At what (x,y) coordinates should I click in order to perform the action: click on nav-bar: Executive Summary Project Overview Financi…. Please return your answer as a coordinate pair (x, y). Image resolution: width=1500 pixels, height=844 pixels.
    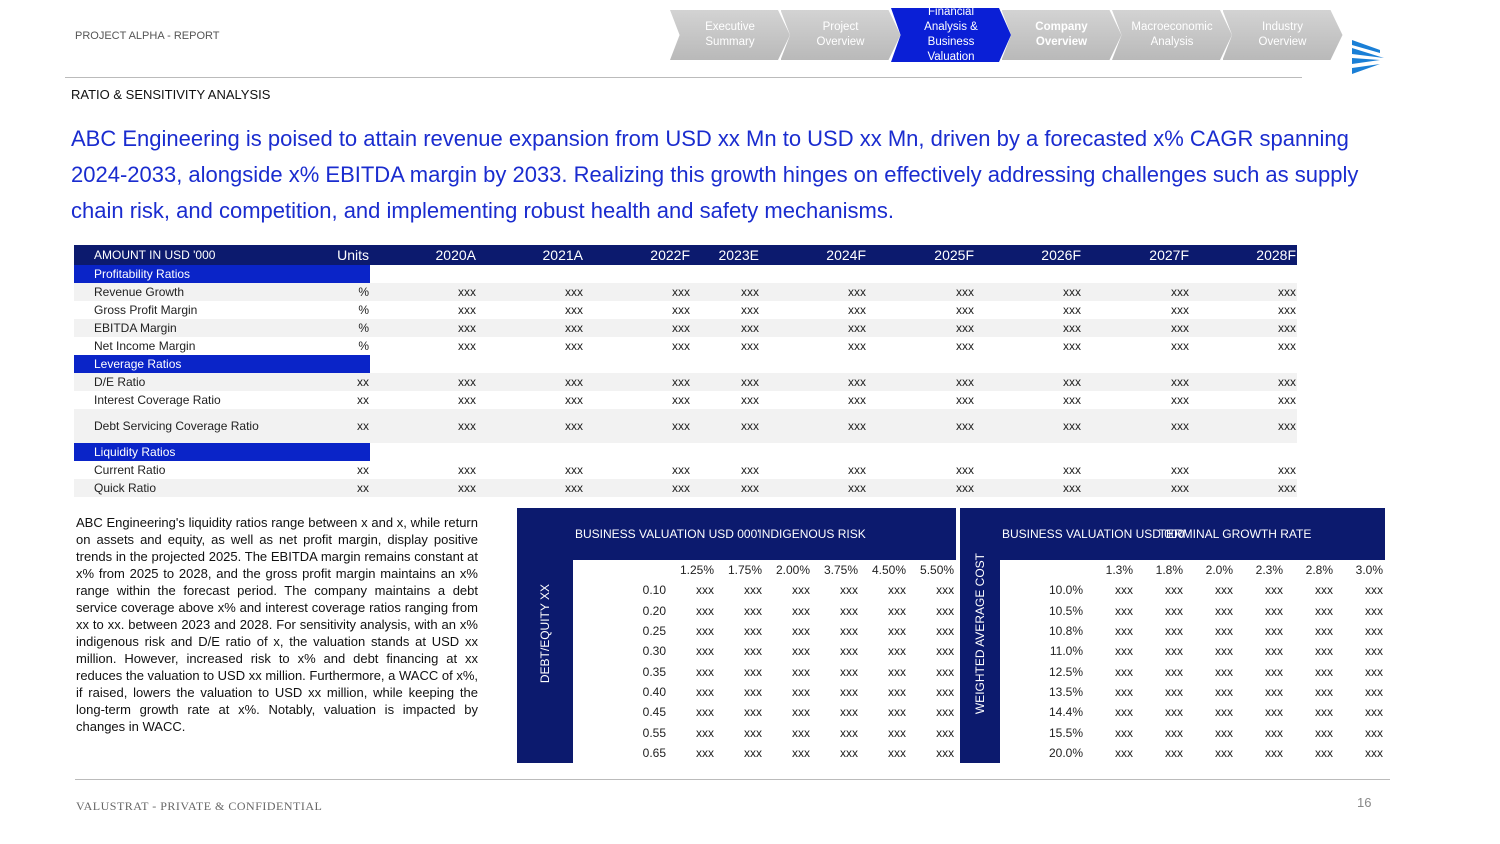
    Looking at the image, I should click on (1010, 35).